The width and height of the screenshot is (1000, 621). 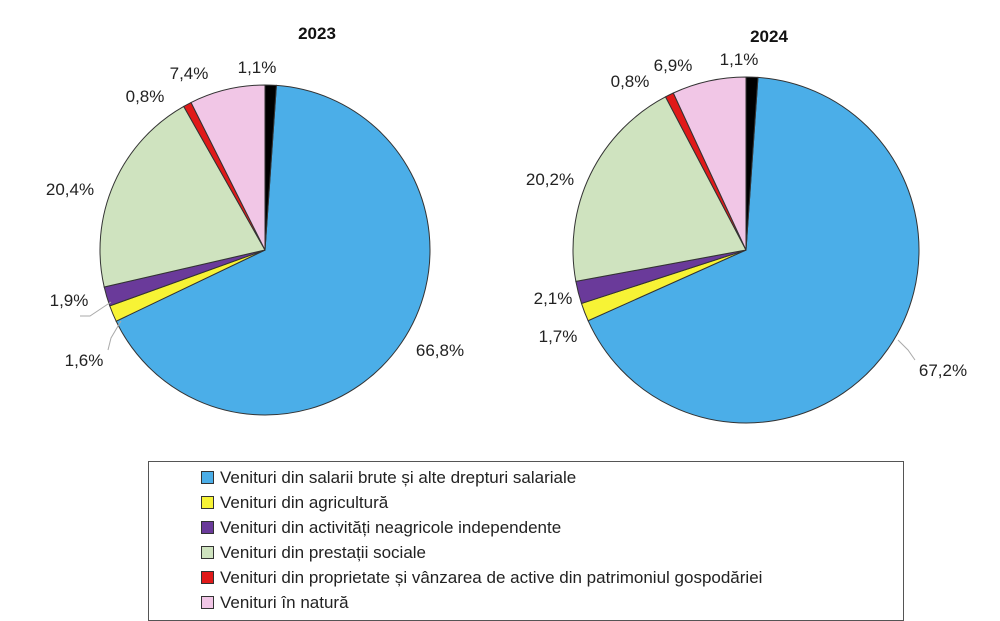 I want to click on slice-data-label: 1,6%, so click(x=84, y=360).